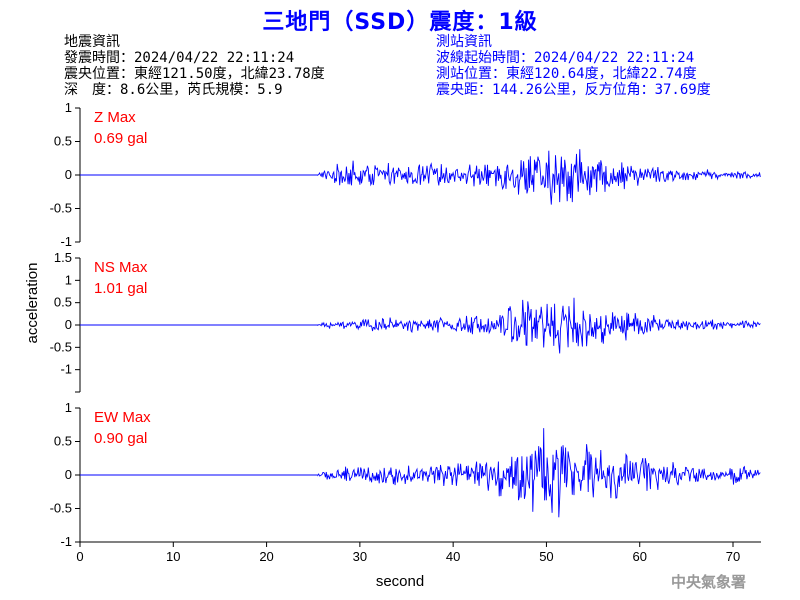 This screenshot has width=800, height=600. I want to click on x-tick-label: 70, so click(733, 556).